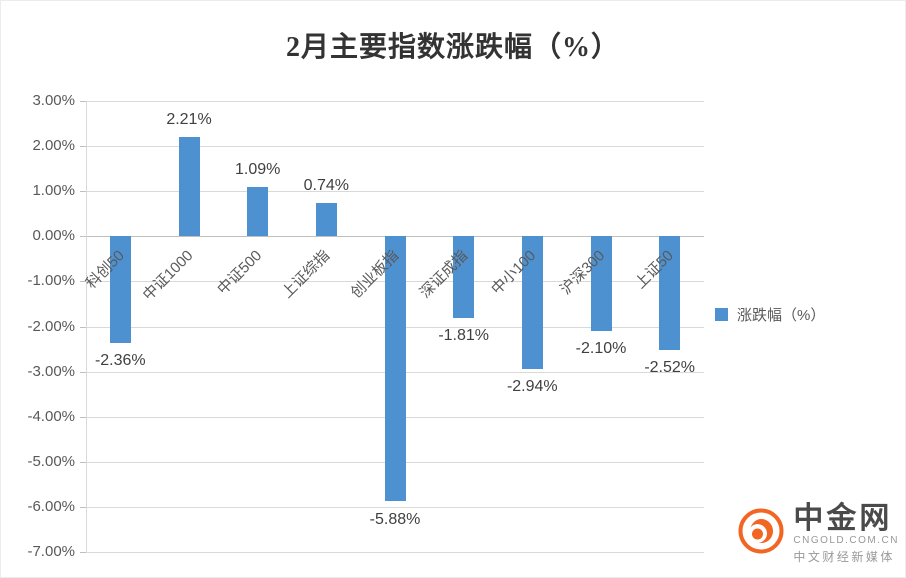 The width and height of the screenshot is (906, 578). I want to click on legend: 涨跌幅（%）, so click(770, 314).